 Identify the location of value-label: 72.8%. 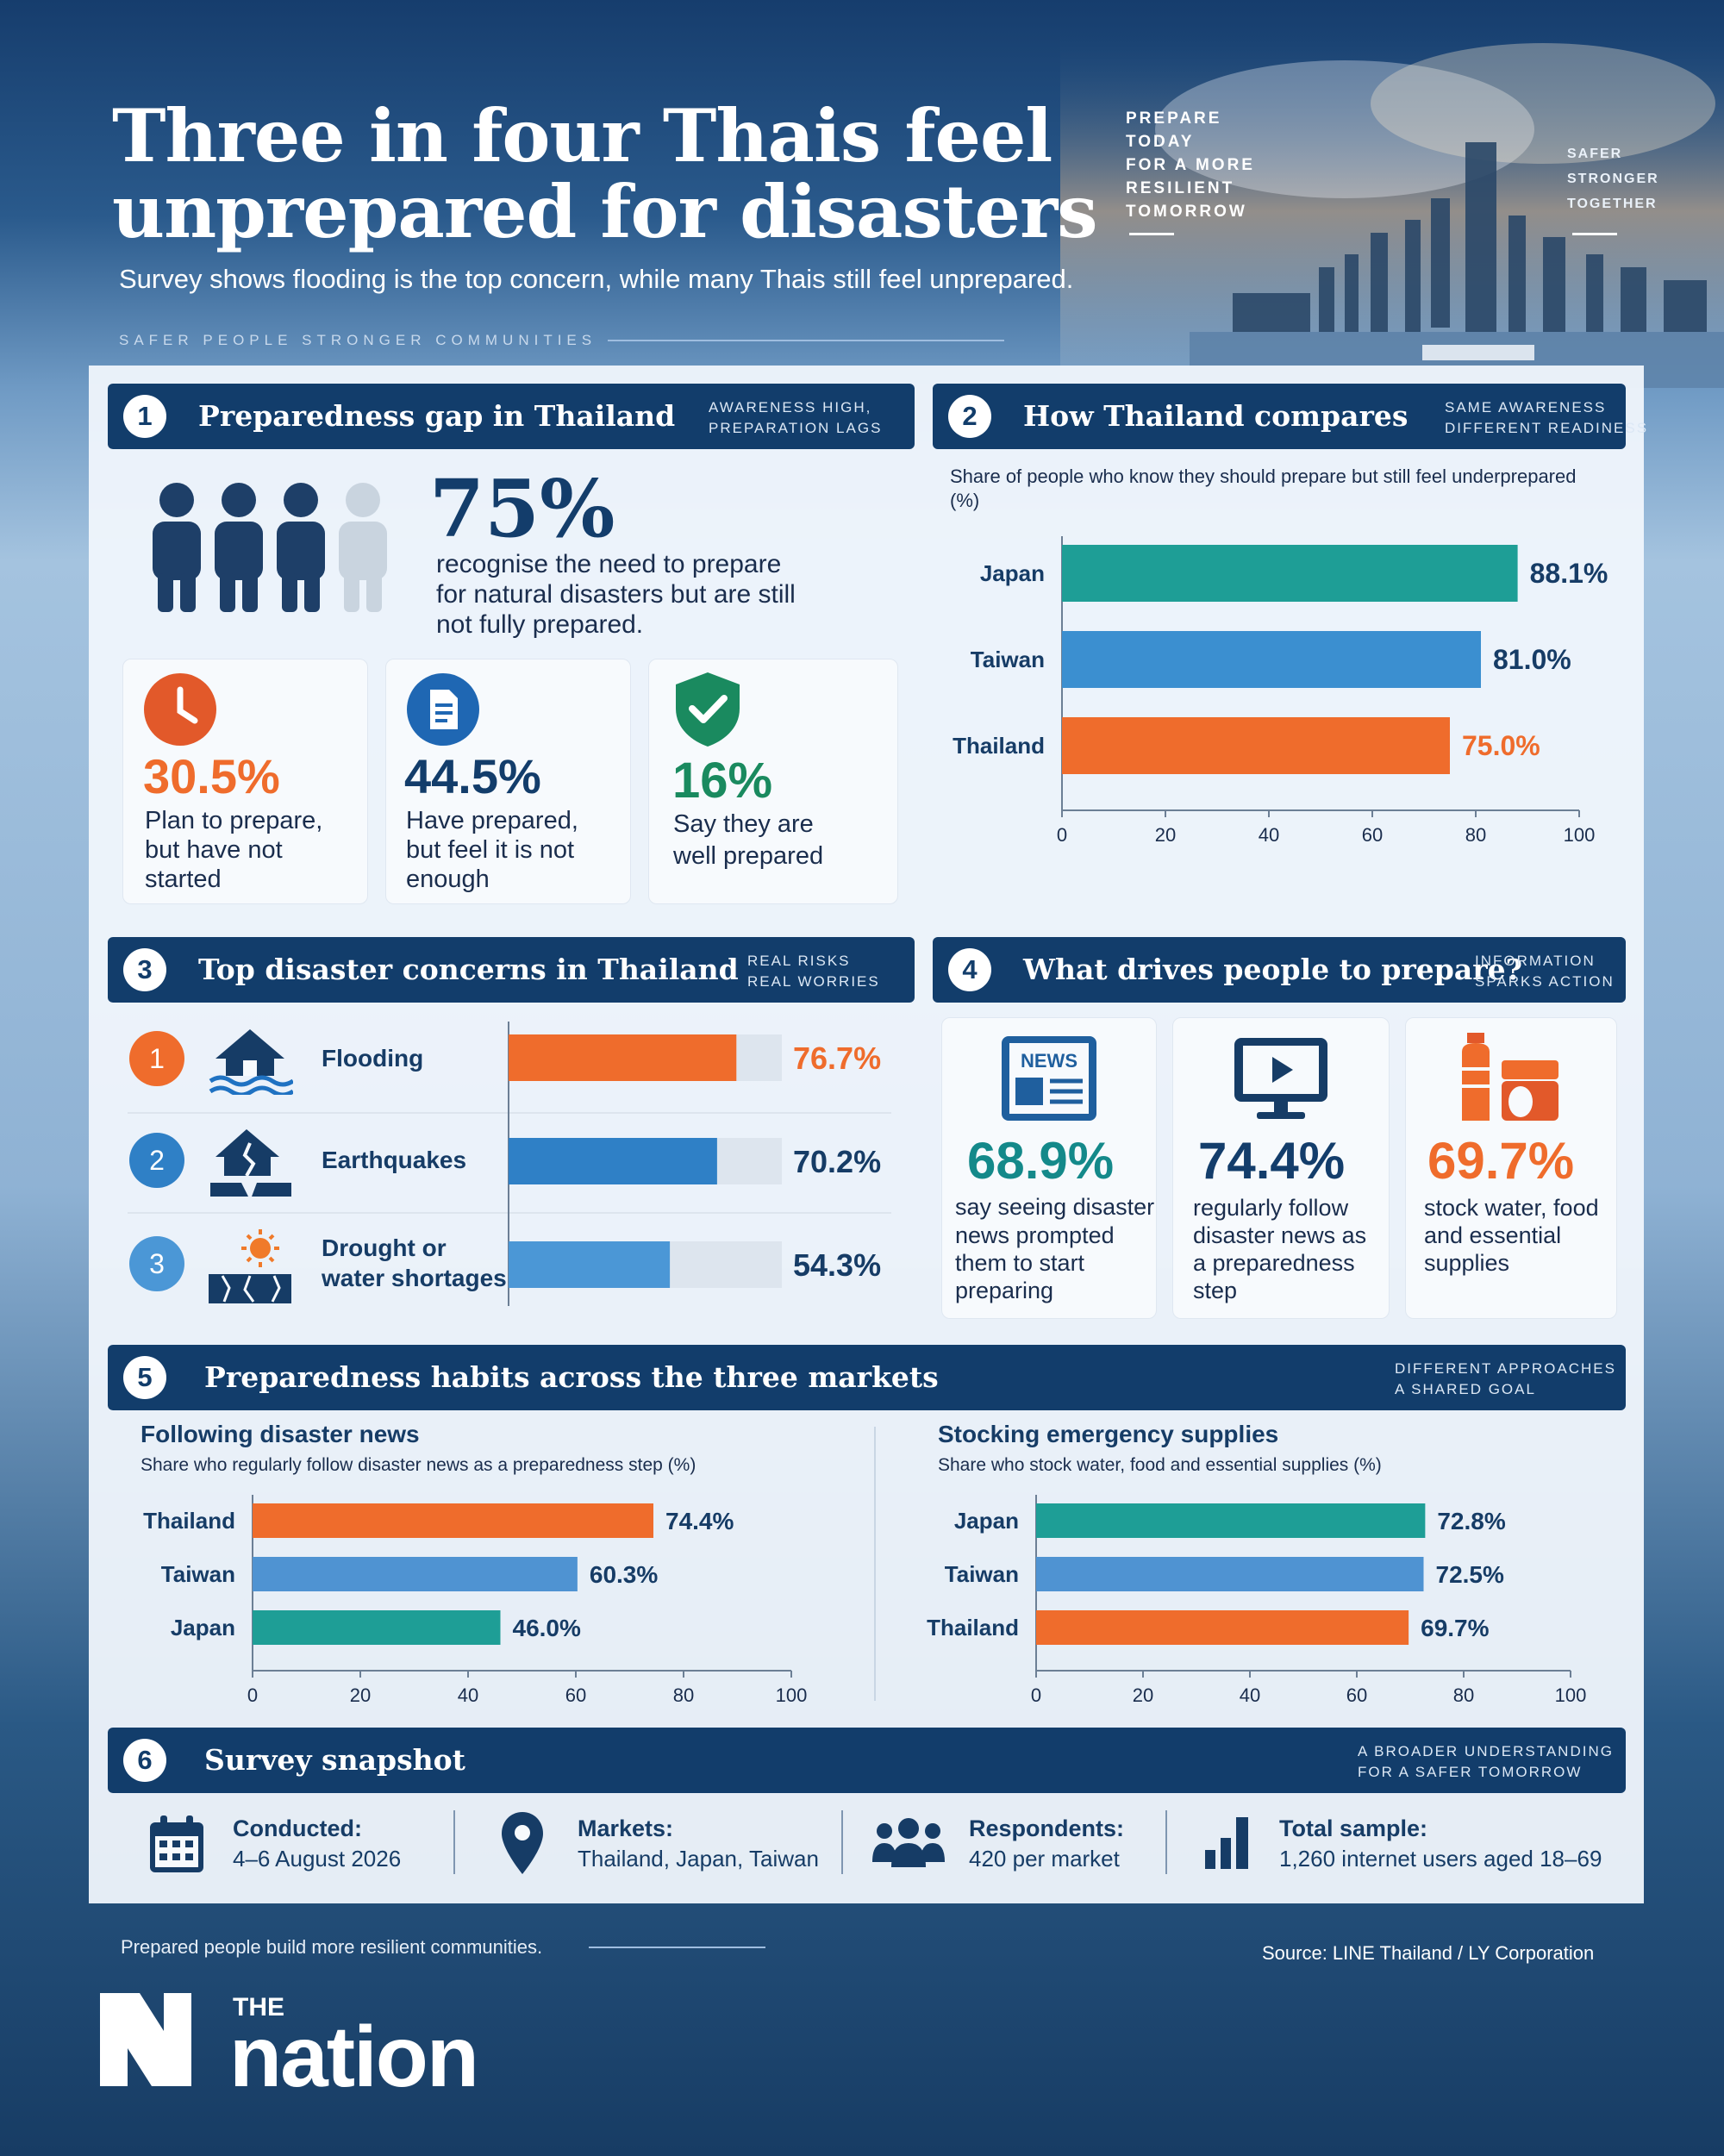
(1471, 1521).